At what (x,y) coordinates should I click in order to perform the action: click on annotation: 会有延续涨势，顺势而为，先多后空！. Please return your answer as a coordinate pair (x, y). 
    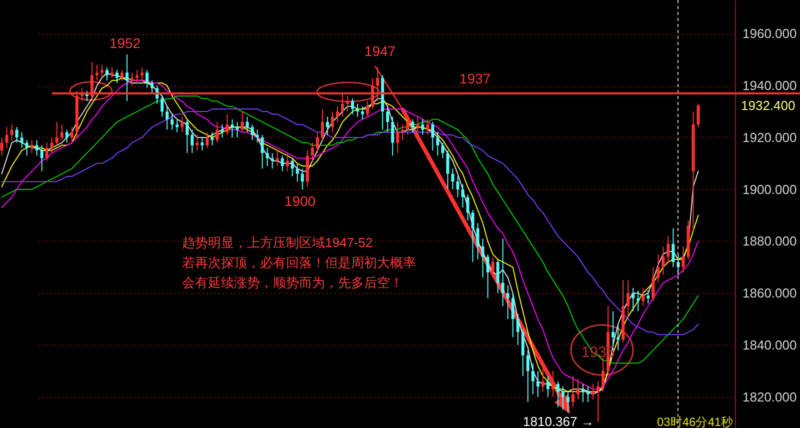
    Looking at the image, I should click on (292, 282).